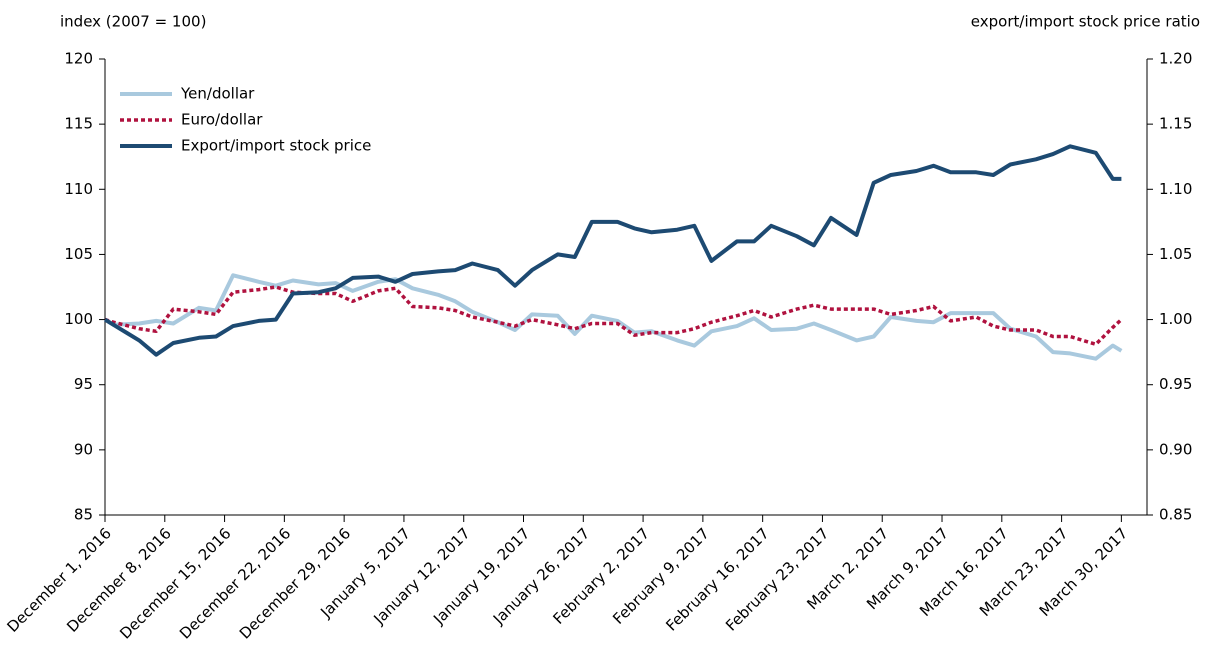 The image size is (1208, 670). Describe the element at coordinates (78, 189) in the screenshot. I see `y-tick-label: 110` at that location.